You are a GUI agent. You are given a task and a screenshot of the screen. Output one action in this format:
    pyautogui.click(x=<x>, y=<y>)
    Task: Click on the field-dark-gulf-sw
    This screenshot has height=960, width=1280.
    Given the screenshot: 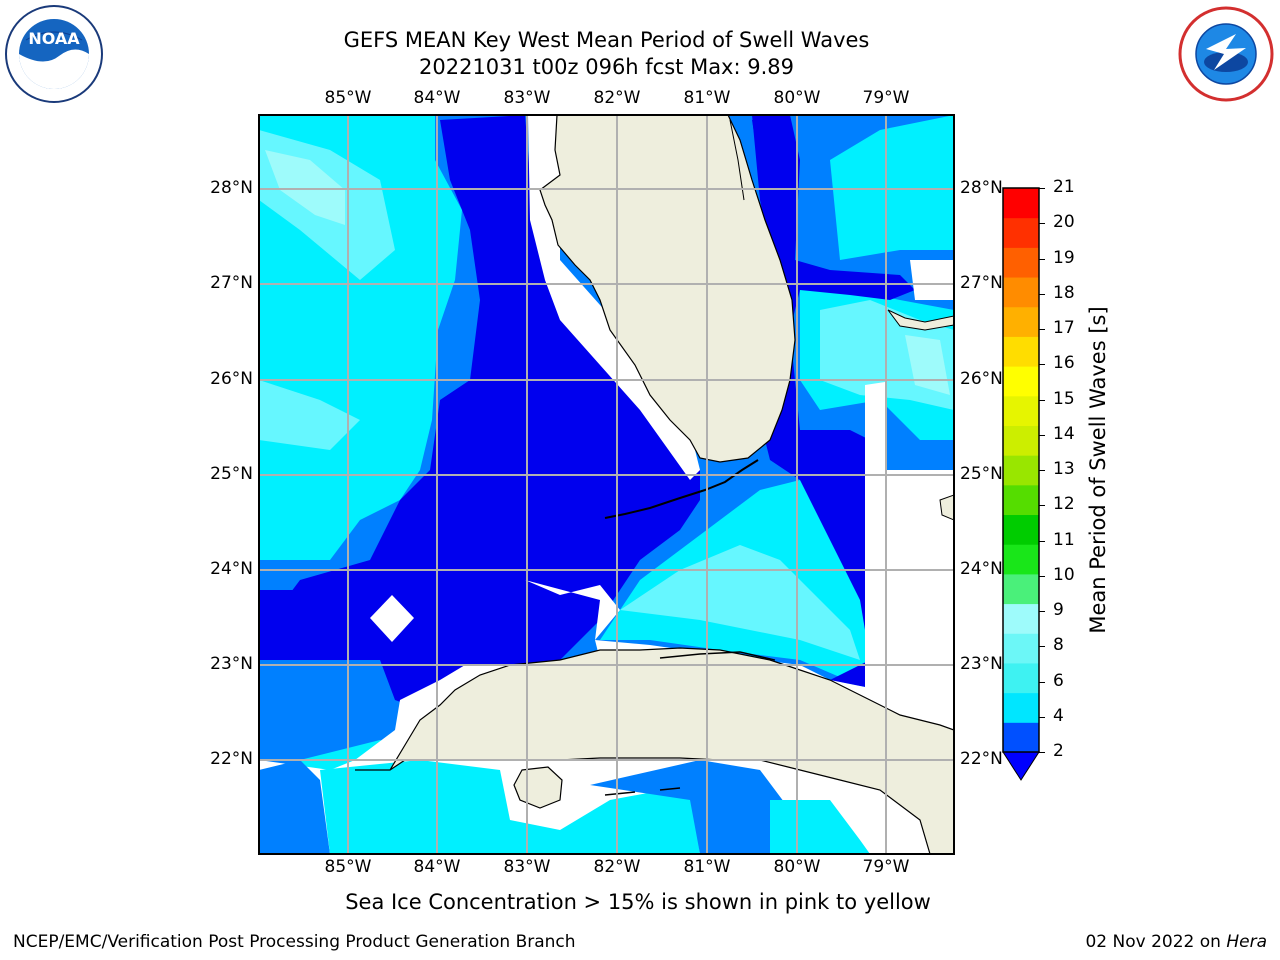 What is the action you would take?
    pyautogui.click(x=289, y=625)
    